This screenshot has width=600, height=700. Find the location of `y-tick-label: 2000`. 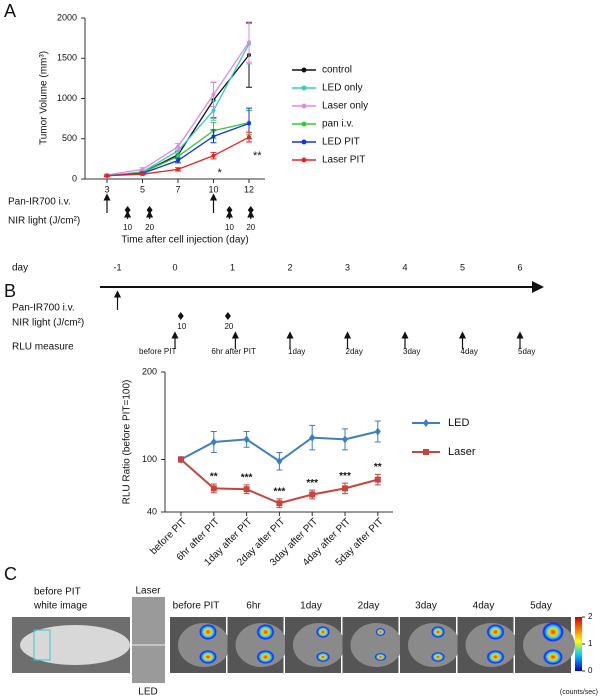

y-tick-label: 2000 is located at coordinates (67, 17).